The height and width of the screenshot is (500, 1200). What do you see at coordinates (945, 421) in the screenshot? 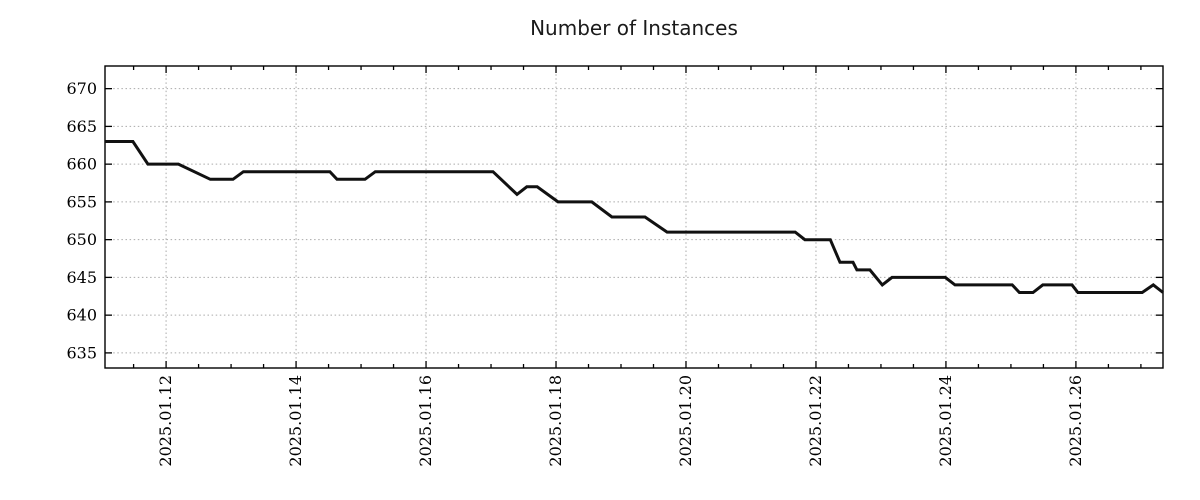
I see `x-tick-label: 2025.01.24` at bounding box center [945, 421].